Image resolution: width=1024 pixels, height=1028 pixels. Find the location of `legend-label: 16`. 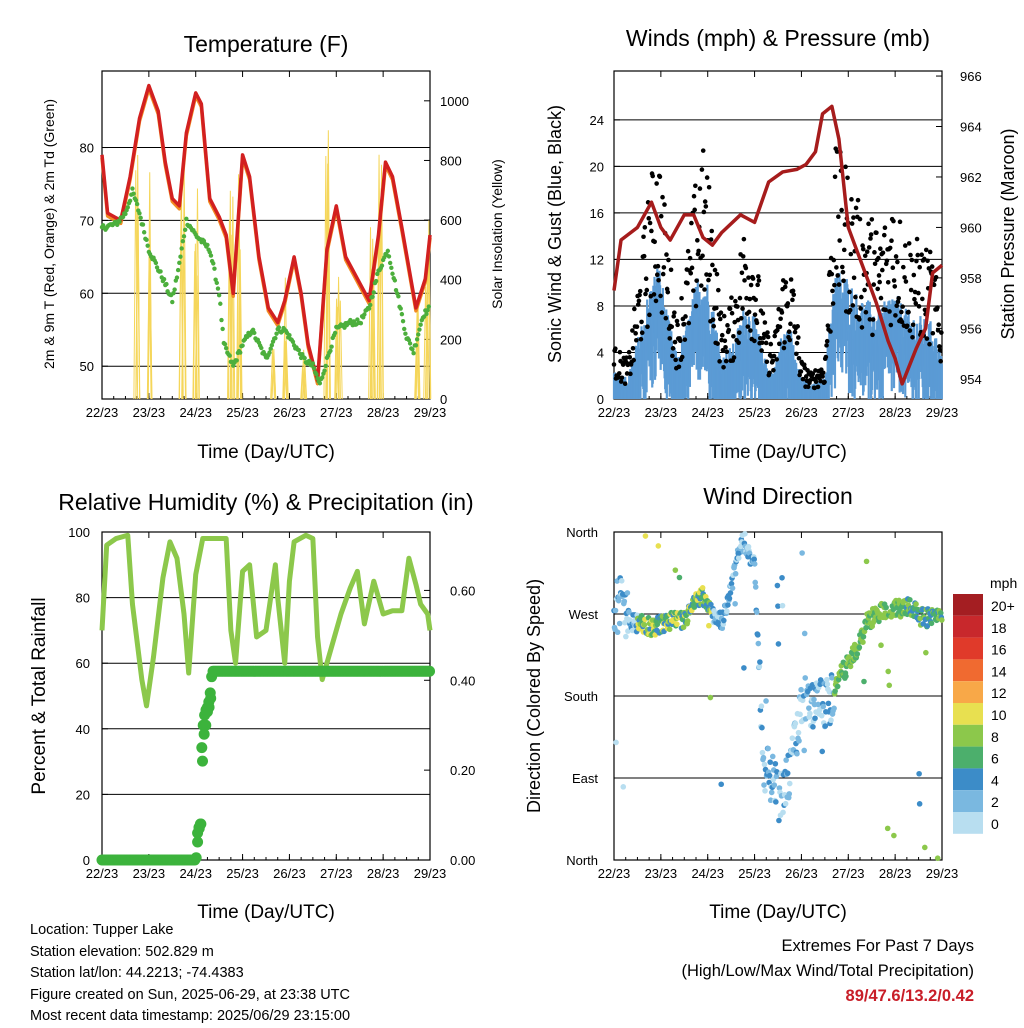

legend-label: 16 is located at coordinates (999, 650).